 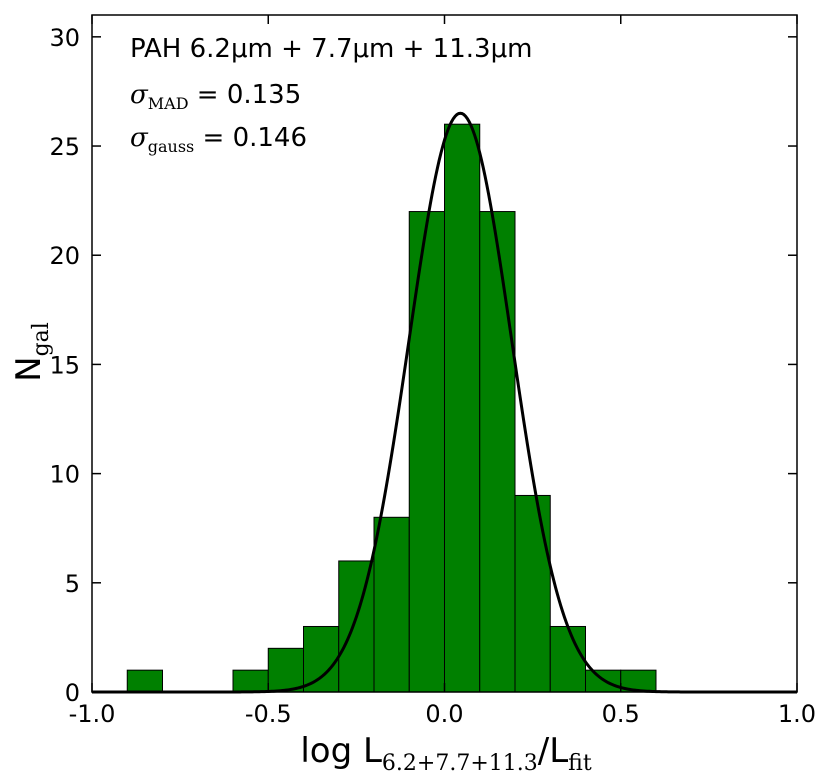 What do you see at coordinates (41, 339) in the screenshot?
I see `y-axis-label-subscript: gal` at bounding box center [41, 339].